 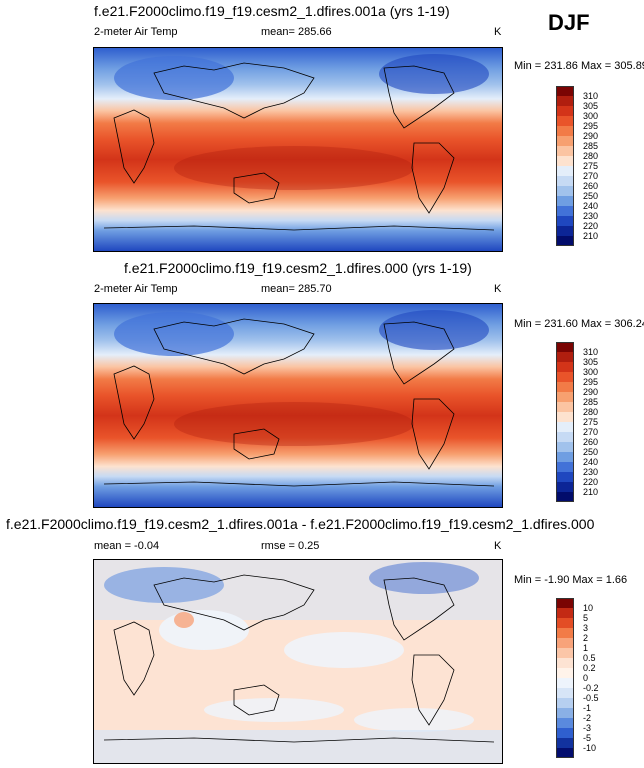 I want to click on panel-1-mean: mean= 285.66, so click(x=296, y=32).